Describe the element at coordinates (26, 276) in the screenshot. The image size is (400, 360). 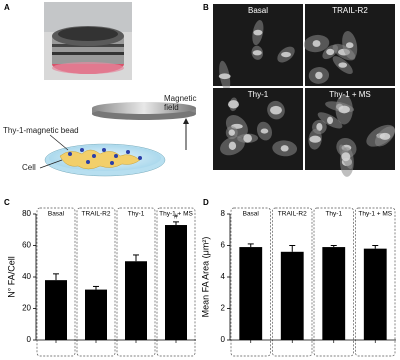
I see `y-tick-label: 40` at that location.